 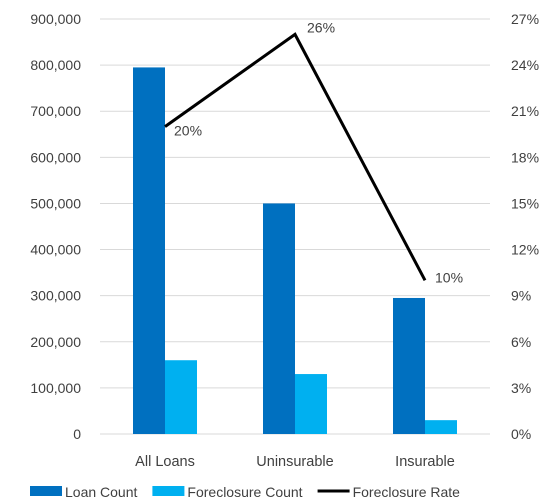 I want to click on y-right-tick-label: 12%, so click(x=525, y=250).